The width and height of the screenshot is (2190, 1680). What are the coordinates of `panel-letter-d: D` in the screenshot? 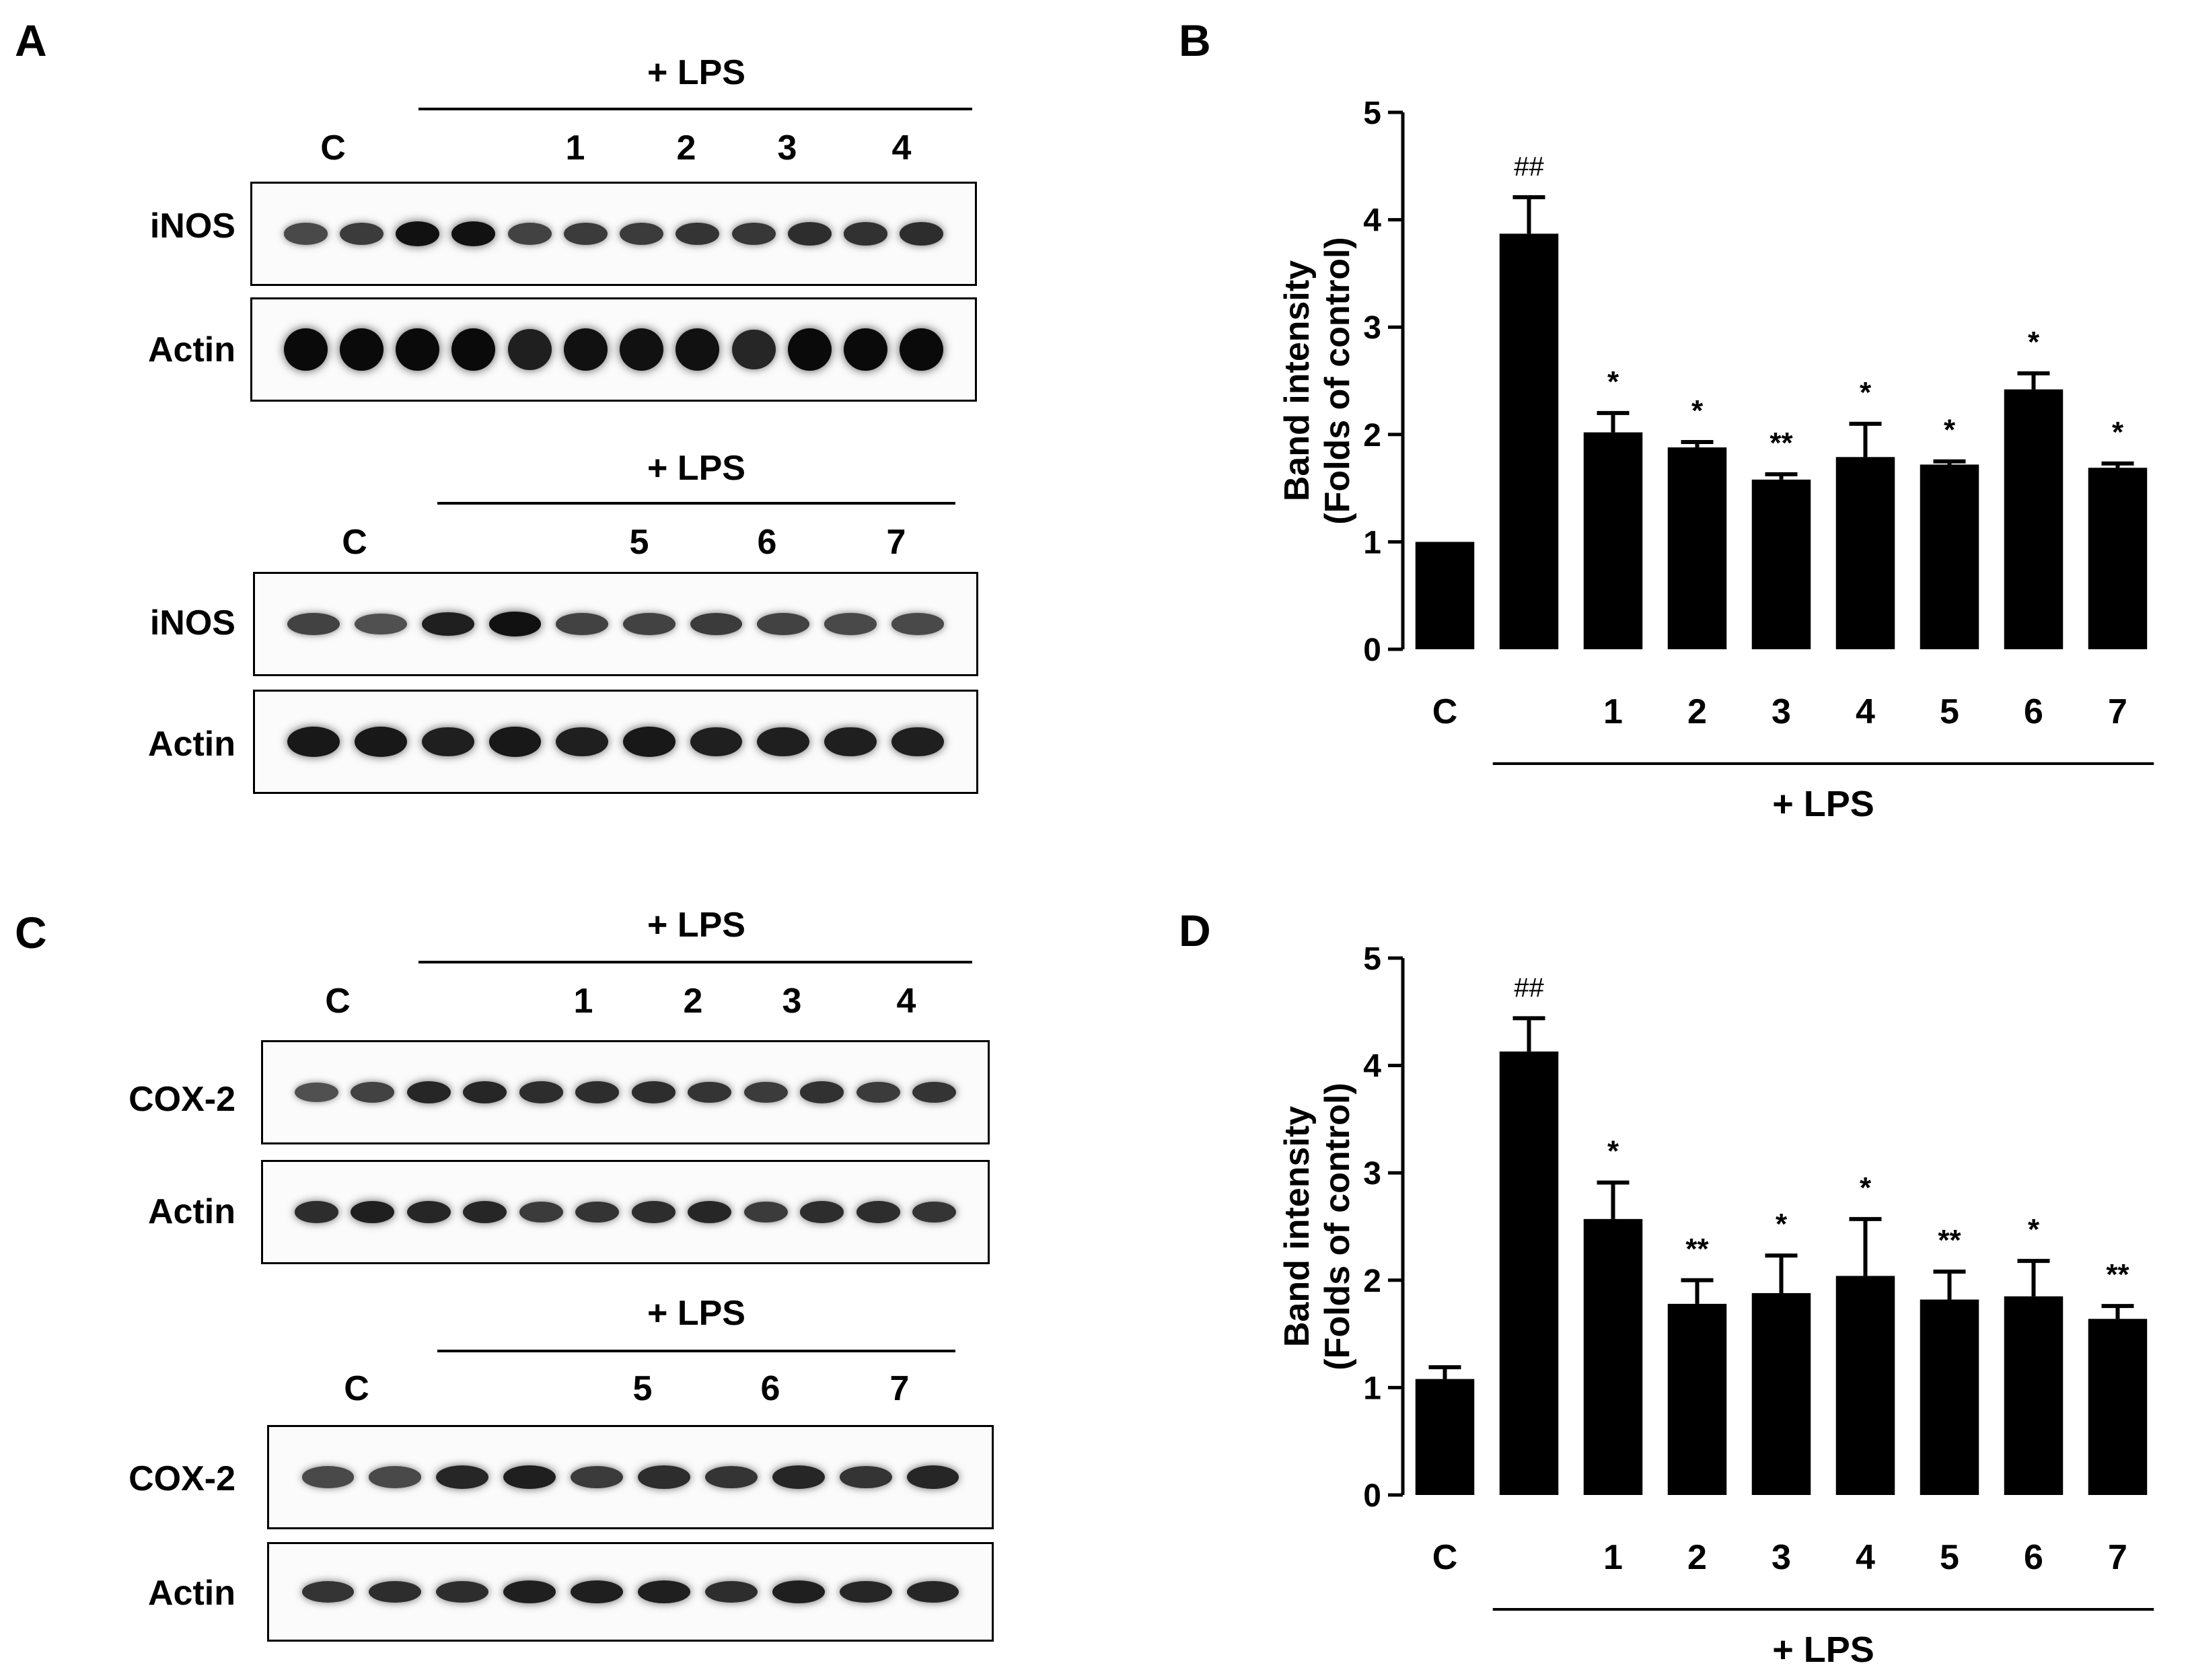 It's located at (1195, 931).